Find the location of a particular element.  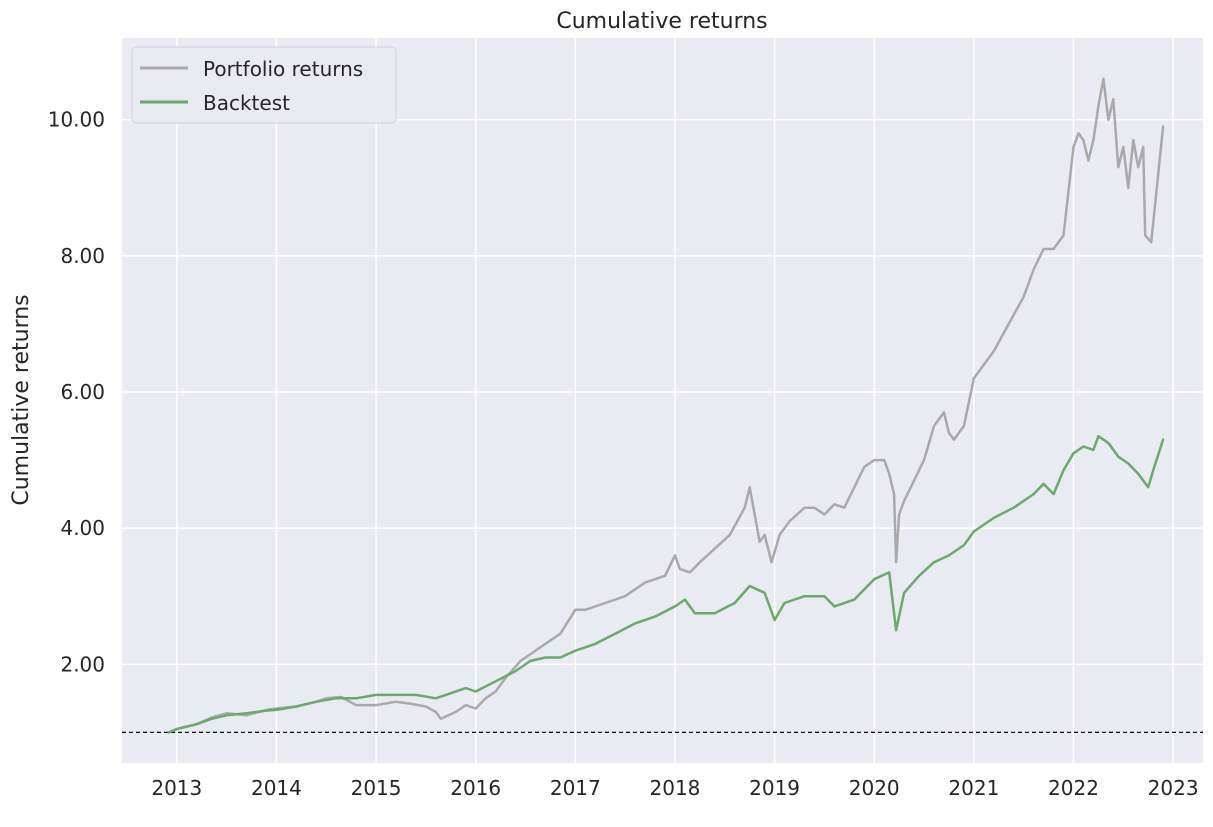

x-tick-label: 2019 is located at coordinates (774, 788).